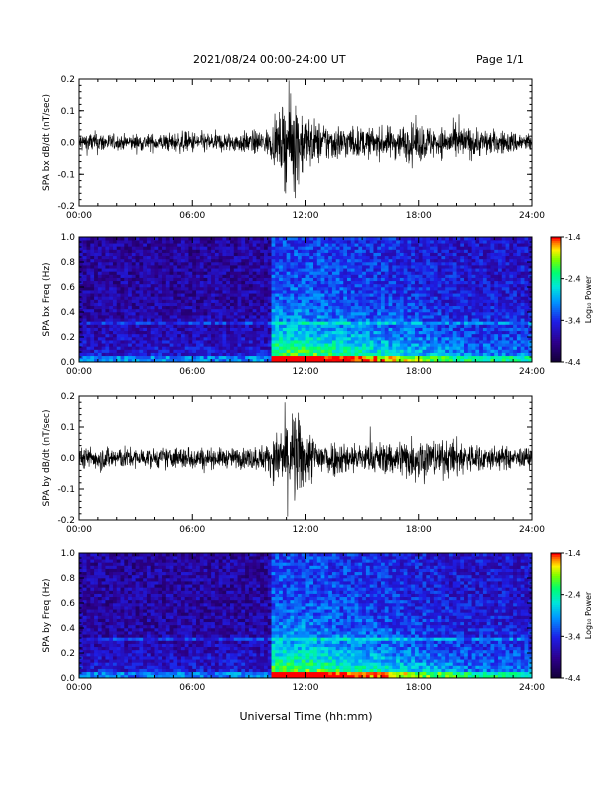 This screenshot has height=792, width=612. Describe the element at coordinates (66, 207) in the screenshot. I see `y-tick-label: -0.2` at that location.